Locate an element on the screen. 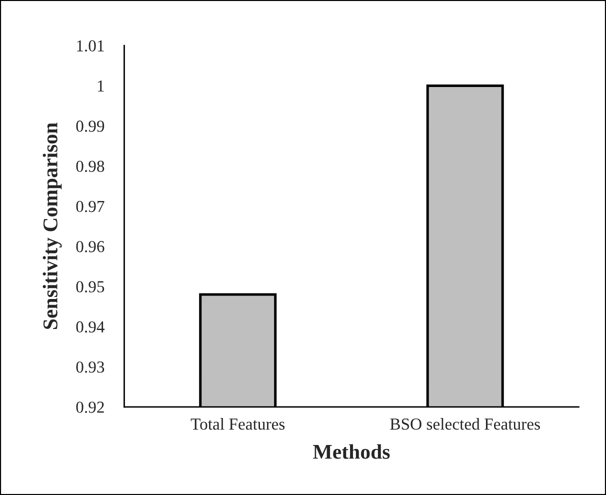 Image resolution: width=606 pixels, height=495 pixels. y-tick-label: 0.94 is located at coordinates (90, 327).